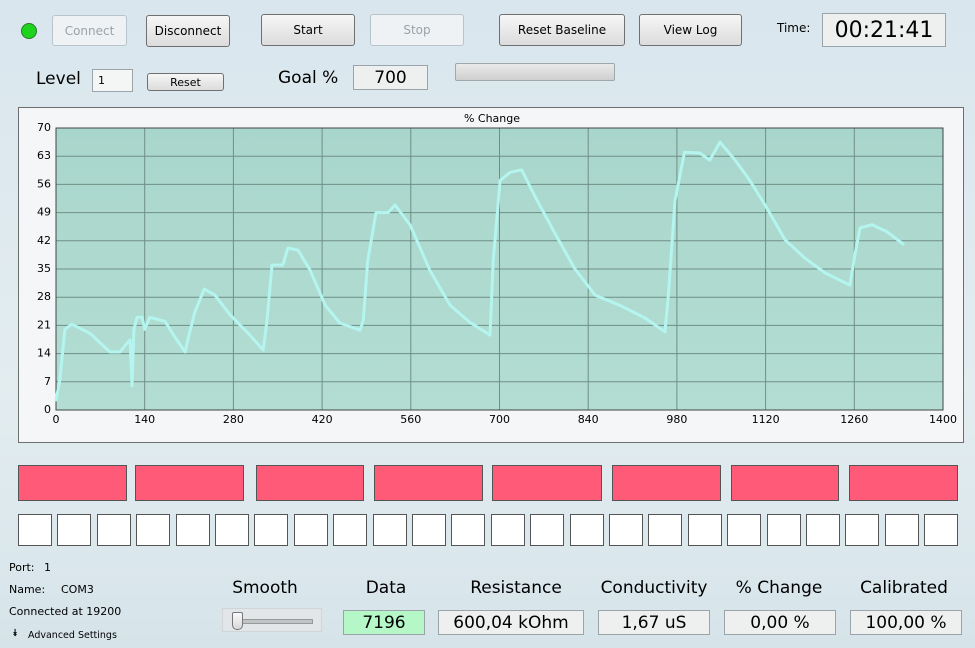 This screenshot has height=648, width=975. What do you see at coordinates (794, 28) in the screenshot?
I see `time-label: Time:` at bounding box center [794, 28].